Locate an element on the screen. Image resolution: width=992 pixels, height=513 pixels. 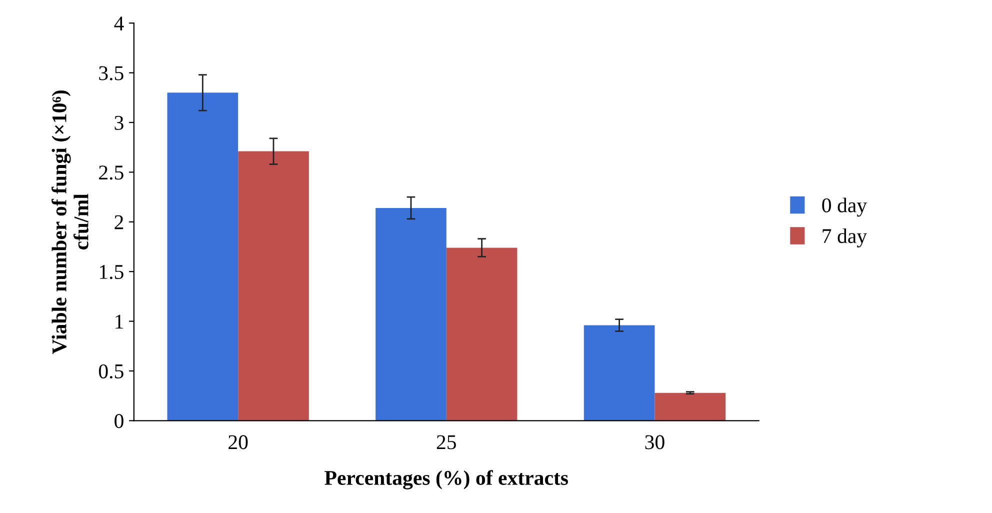
x-tick-label: 25 is located at coordinates (446, 442).